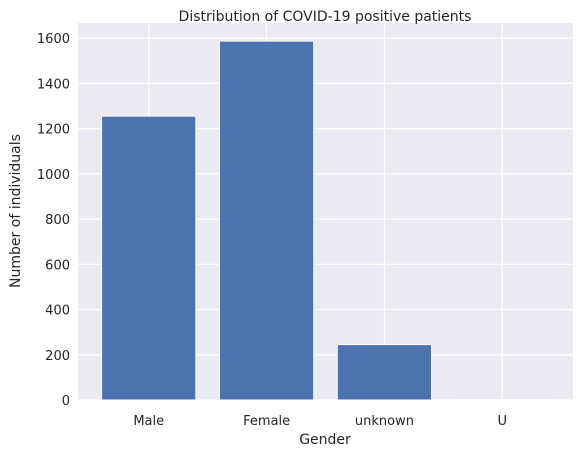 Image resolution: width=583 pixels, height=457 pixels. What do you see at coordinates (149, 258) in the screenshot?
I see `bar-male` at bounding box center [149, 258].